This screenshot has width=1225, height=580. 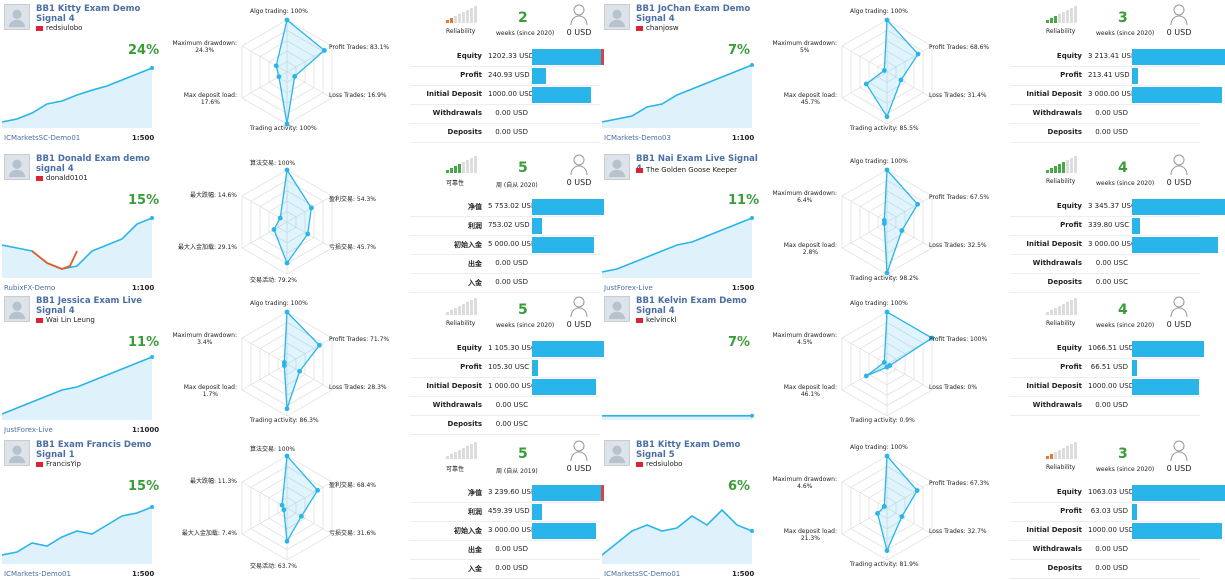 I want to click on reliability-label: Reliability, so click(x=1061, y=323).